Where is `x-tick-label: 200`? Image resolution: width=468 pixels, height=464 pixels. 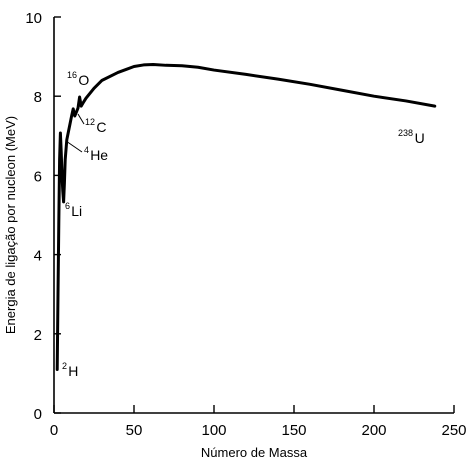 x-tick-label: 200 is located at coordinates (373, 430).